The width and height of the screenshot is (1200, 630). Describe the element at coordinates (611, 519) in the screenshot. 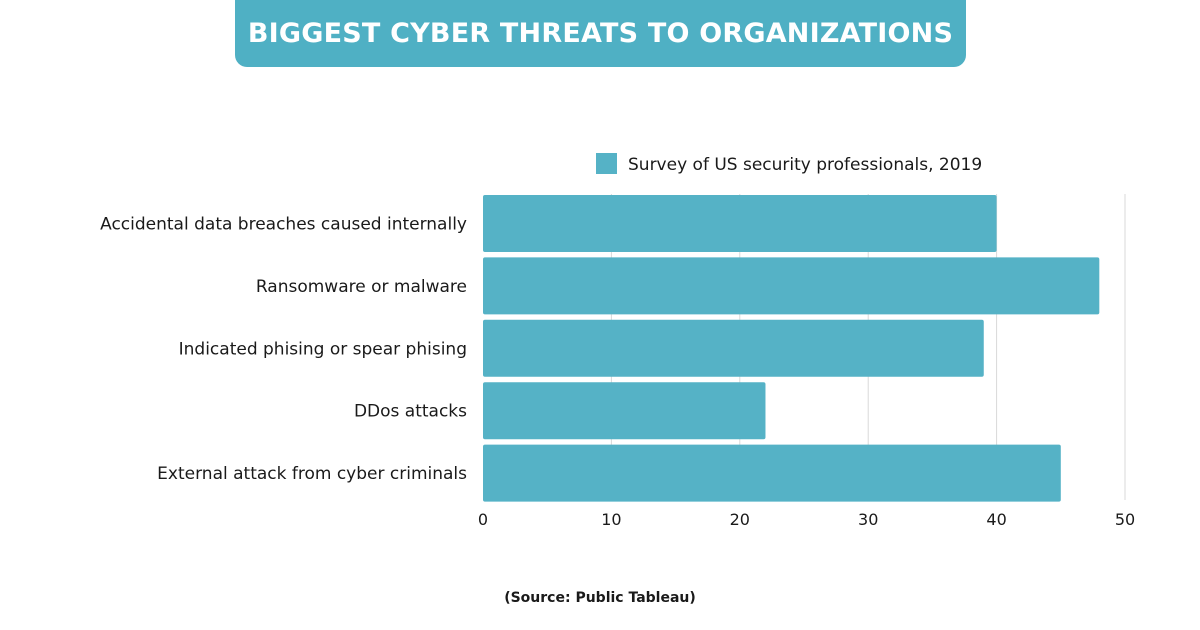

I see `x-tick-label: 10` at that location.